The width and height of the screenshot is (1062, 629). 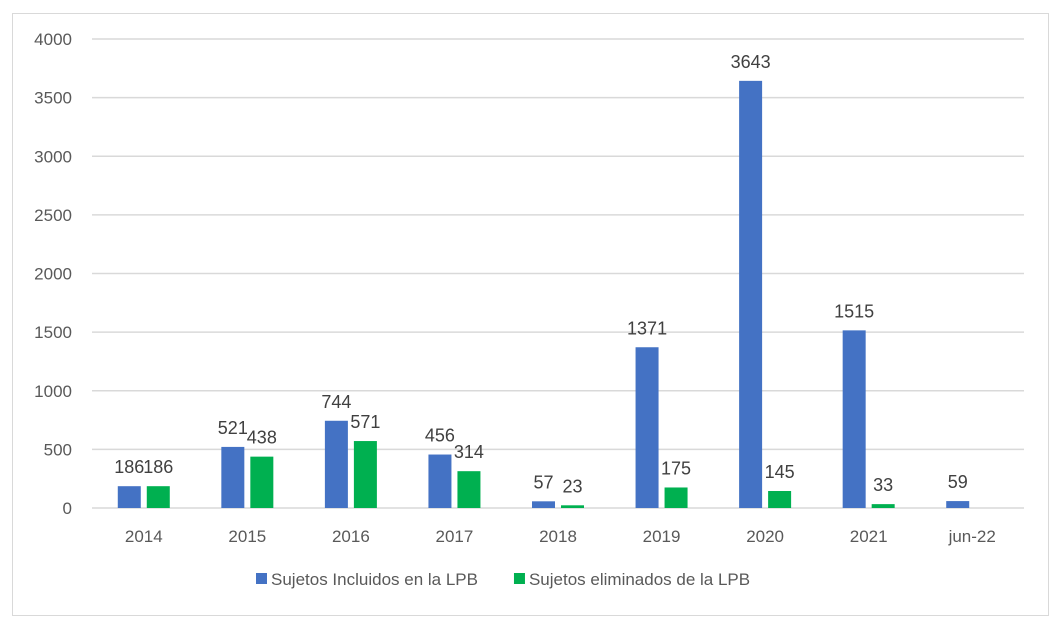 I want to click on y-tick-label: 4000, so click(x=53, y=39).